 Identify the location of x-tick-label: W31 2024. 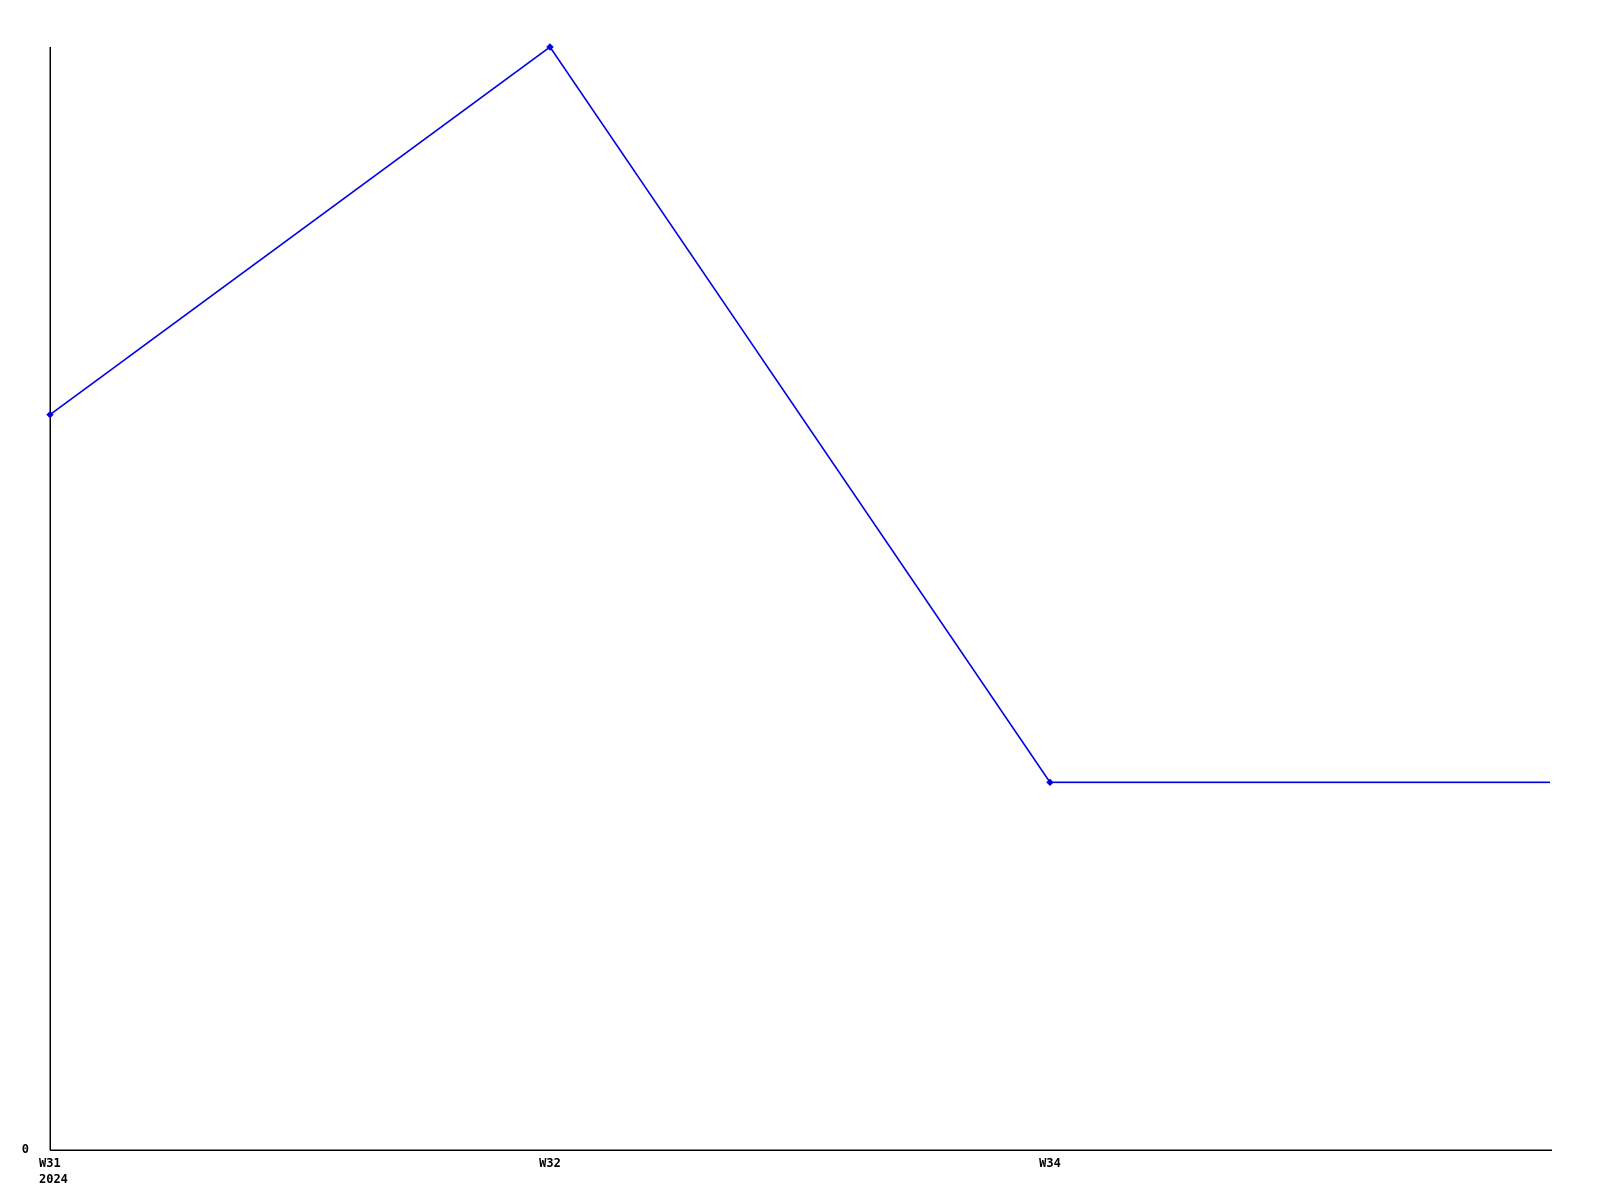
(53, 1171).